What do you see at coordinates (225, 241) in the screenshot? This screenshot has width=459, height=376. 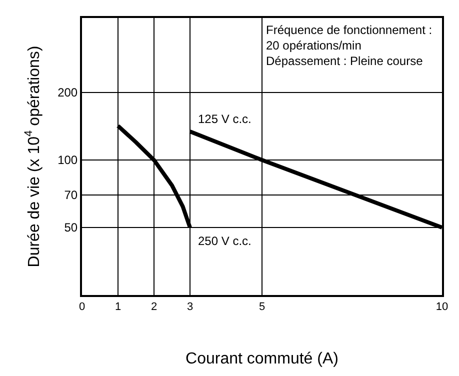 I see `series-label: 250 V c.c.` at bounding box center [225, 241].